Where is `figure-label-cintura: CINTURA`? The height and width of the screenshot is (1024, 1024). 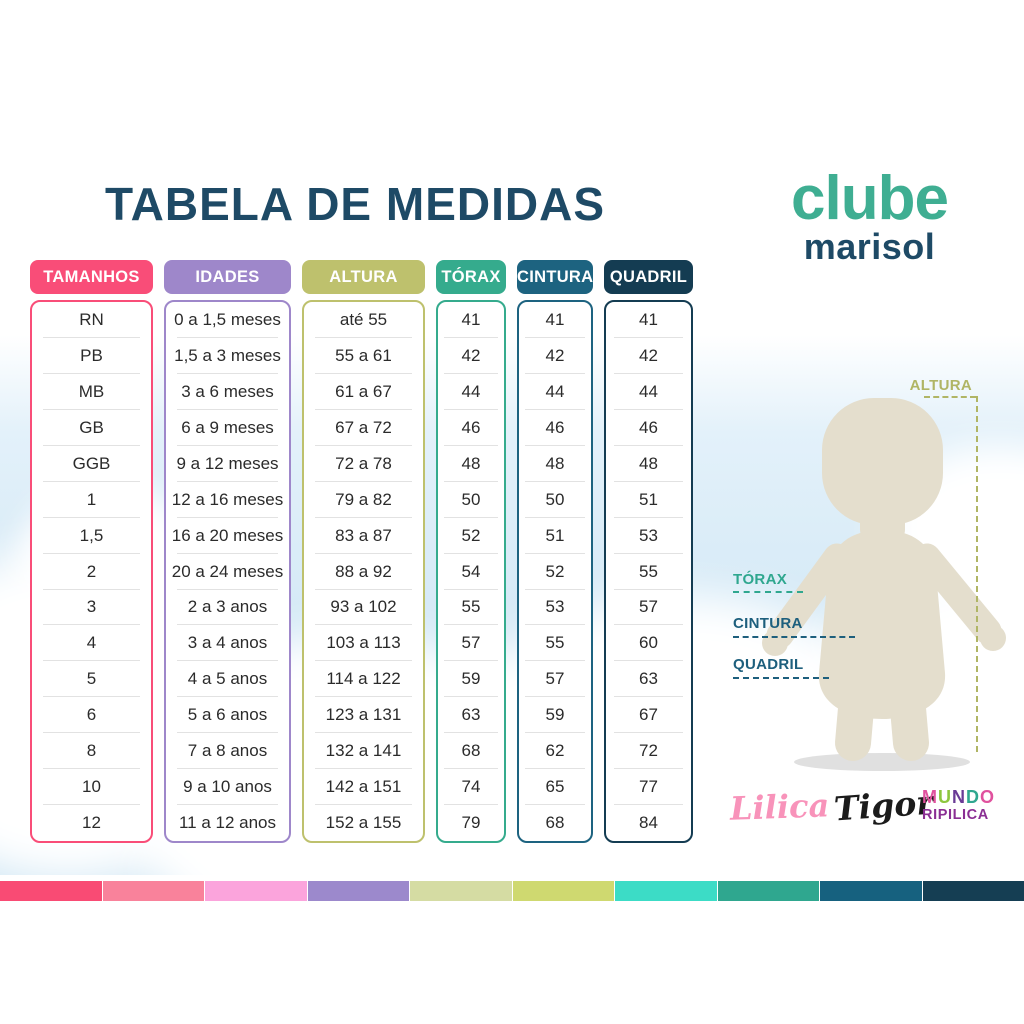
figure-label-cintura: CINTURA is located at coordinates (768, 623).